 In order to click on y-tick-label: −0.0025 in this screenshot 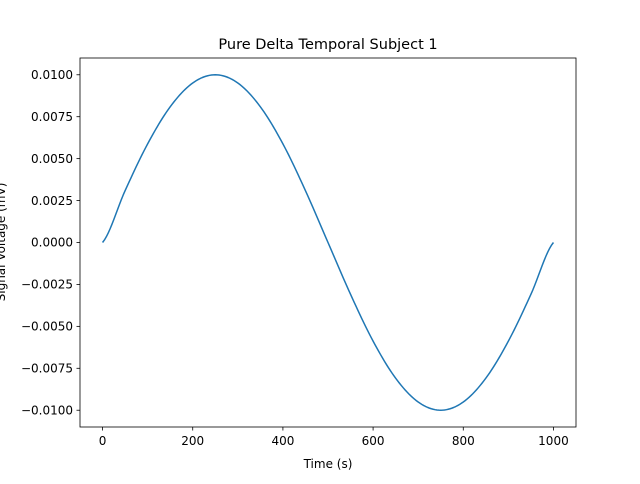, I will do `click(47, 285)`.